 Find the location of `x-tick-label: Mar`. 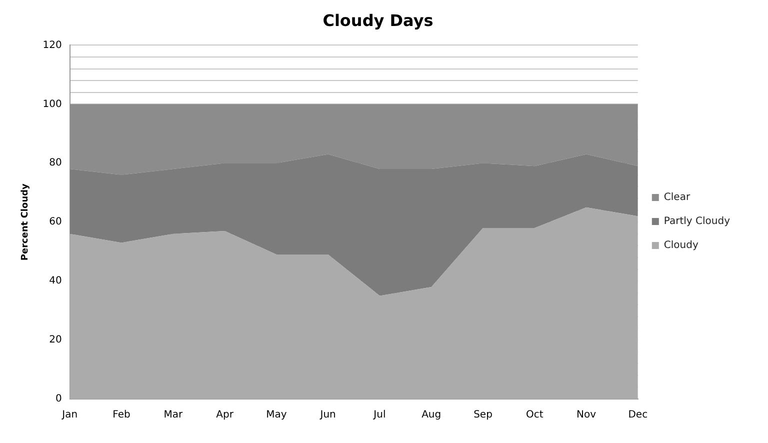

x-tick-label: Mar is located at coordinates (174, 415).